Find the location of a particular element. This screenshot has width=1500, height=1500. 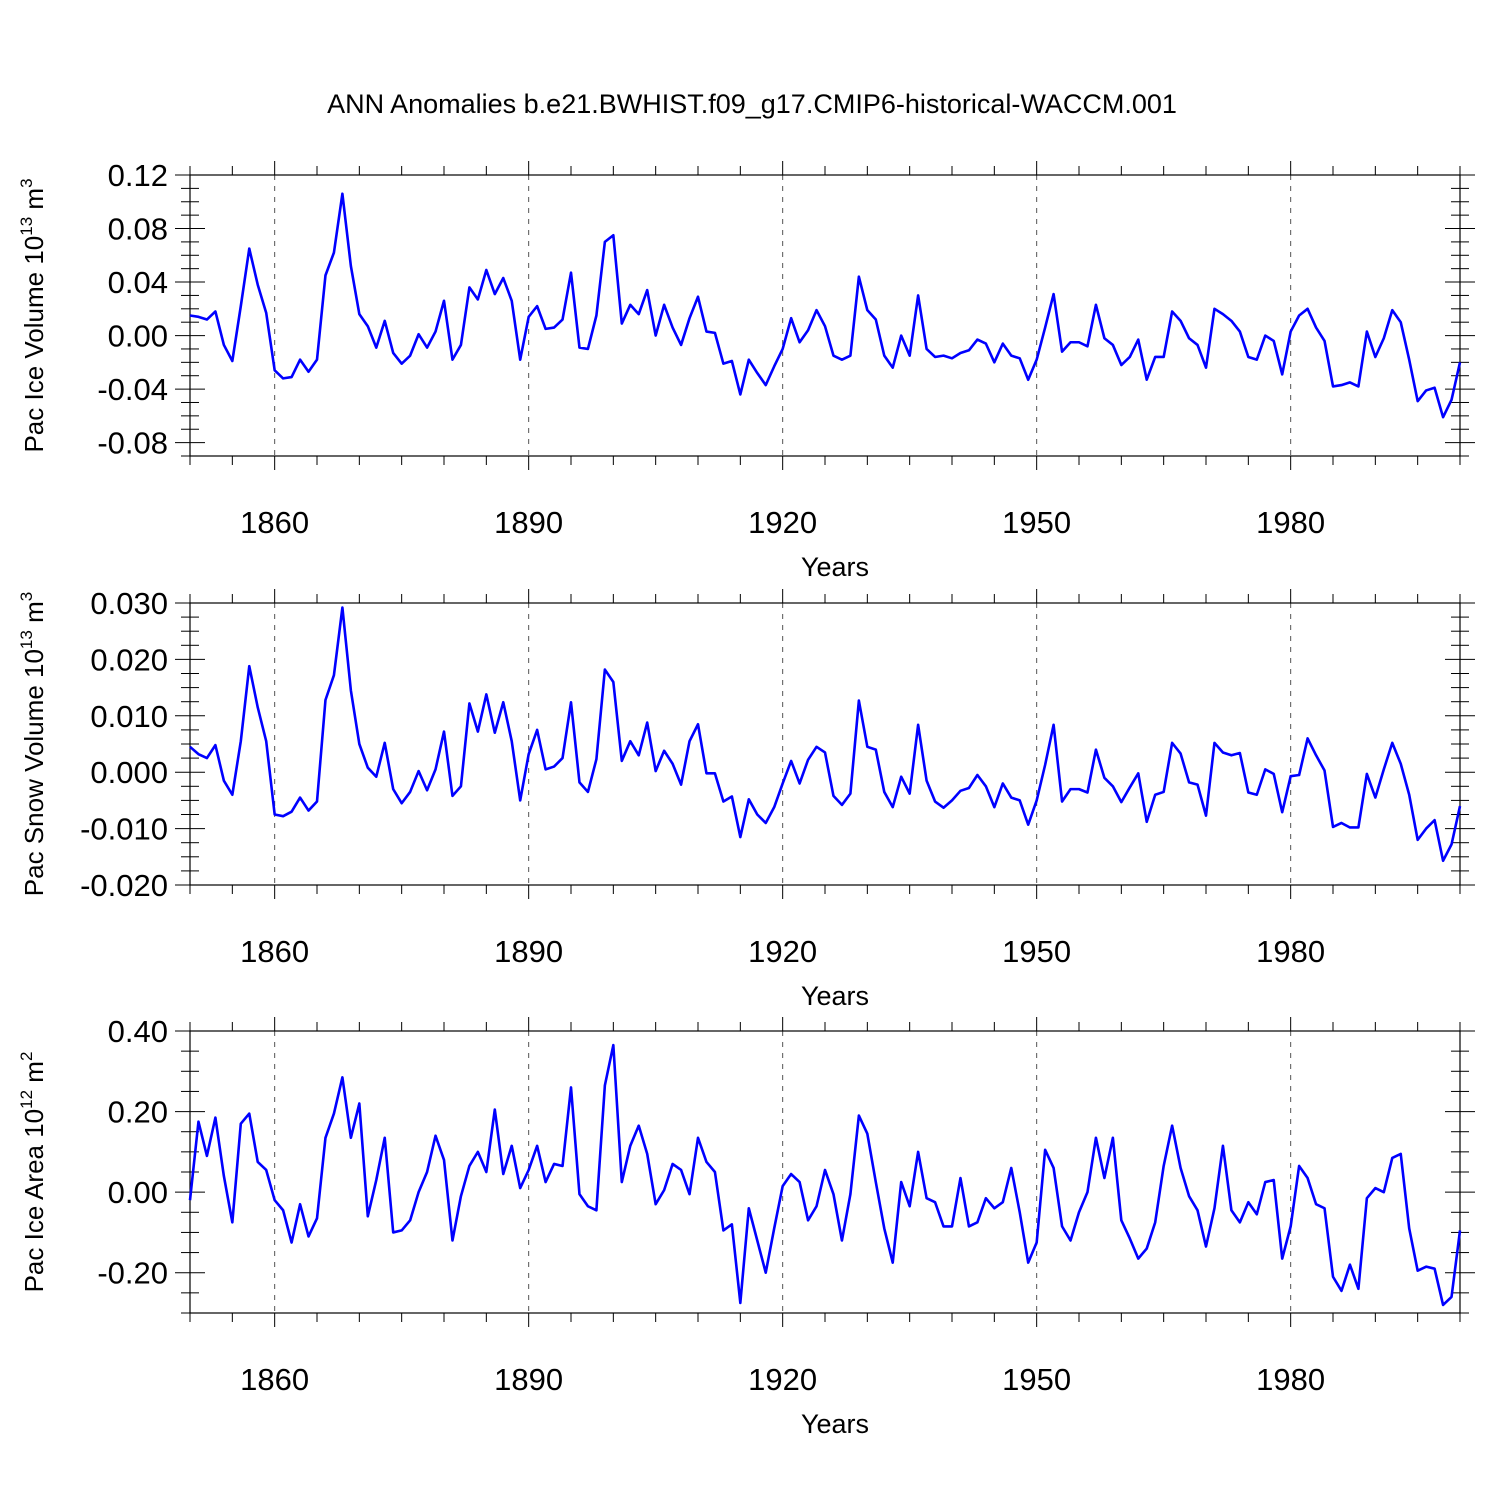

y-axis-label: Pac Ice Area 1012 m2 is located at coordinates (33, 1172).